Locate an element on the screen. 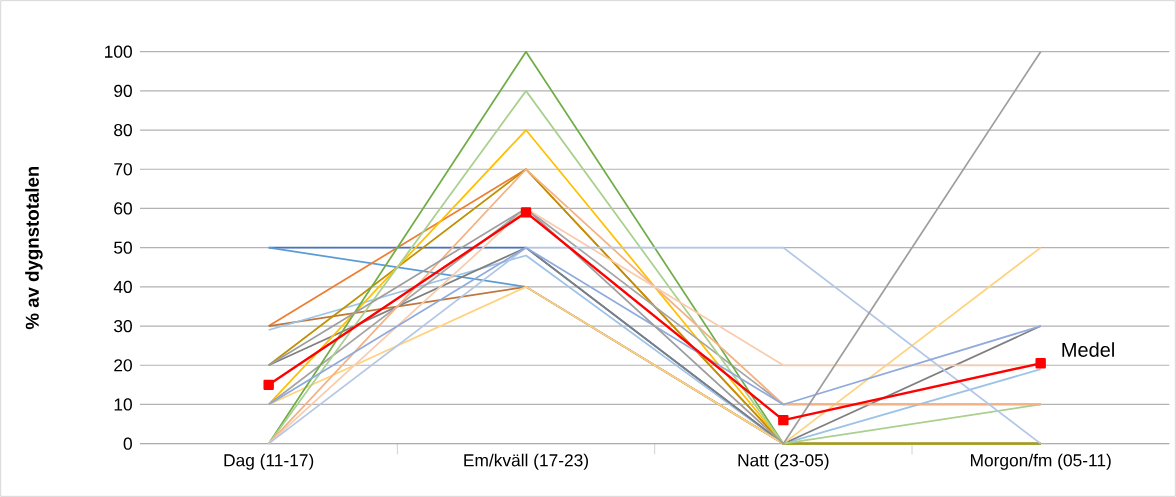 The width and height of the screenshot is (1176, 497). x-tick-label: Em/kväll (17-23) is located at coordinates (526, 461).